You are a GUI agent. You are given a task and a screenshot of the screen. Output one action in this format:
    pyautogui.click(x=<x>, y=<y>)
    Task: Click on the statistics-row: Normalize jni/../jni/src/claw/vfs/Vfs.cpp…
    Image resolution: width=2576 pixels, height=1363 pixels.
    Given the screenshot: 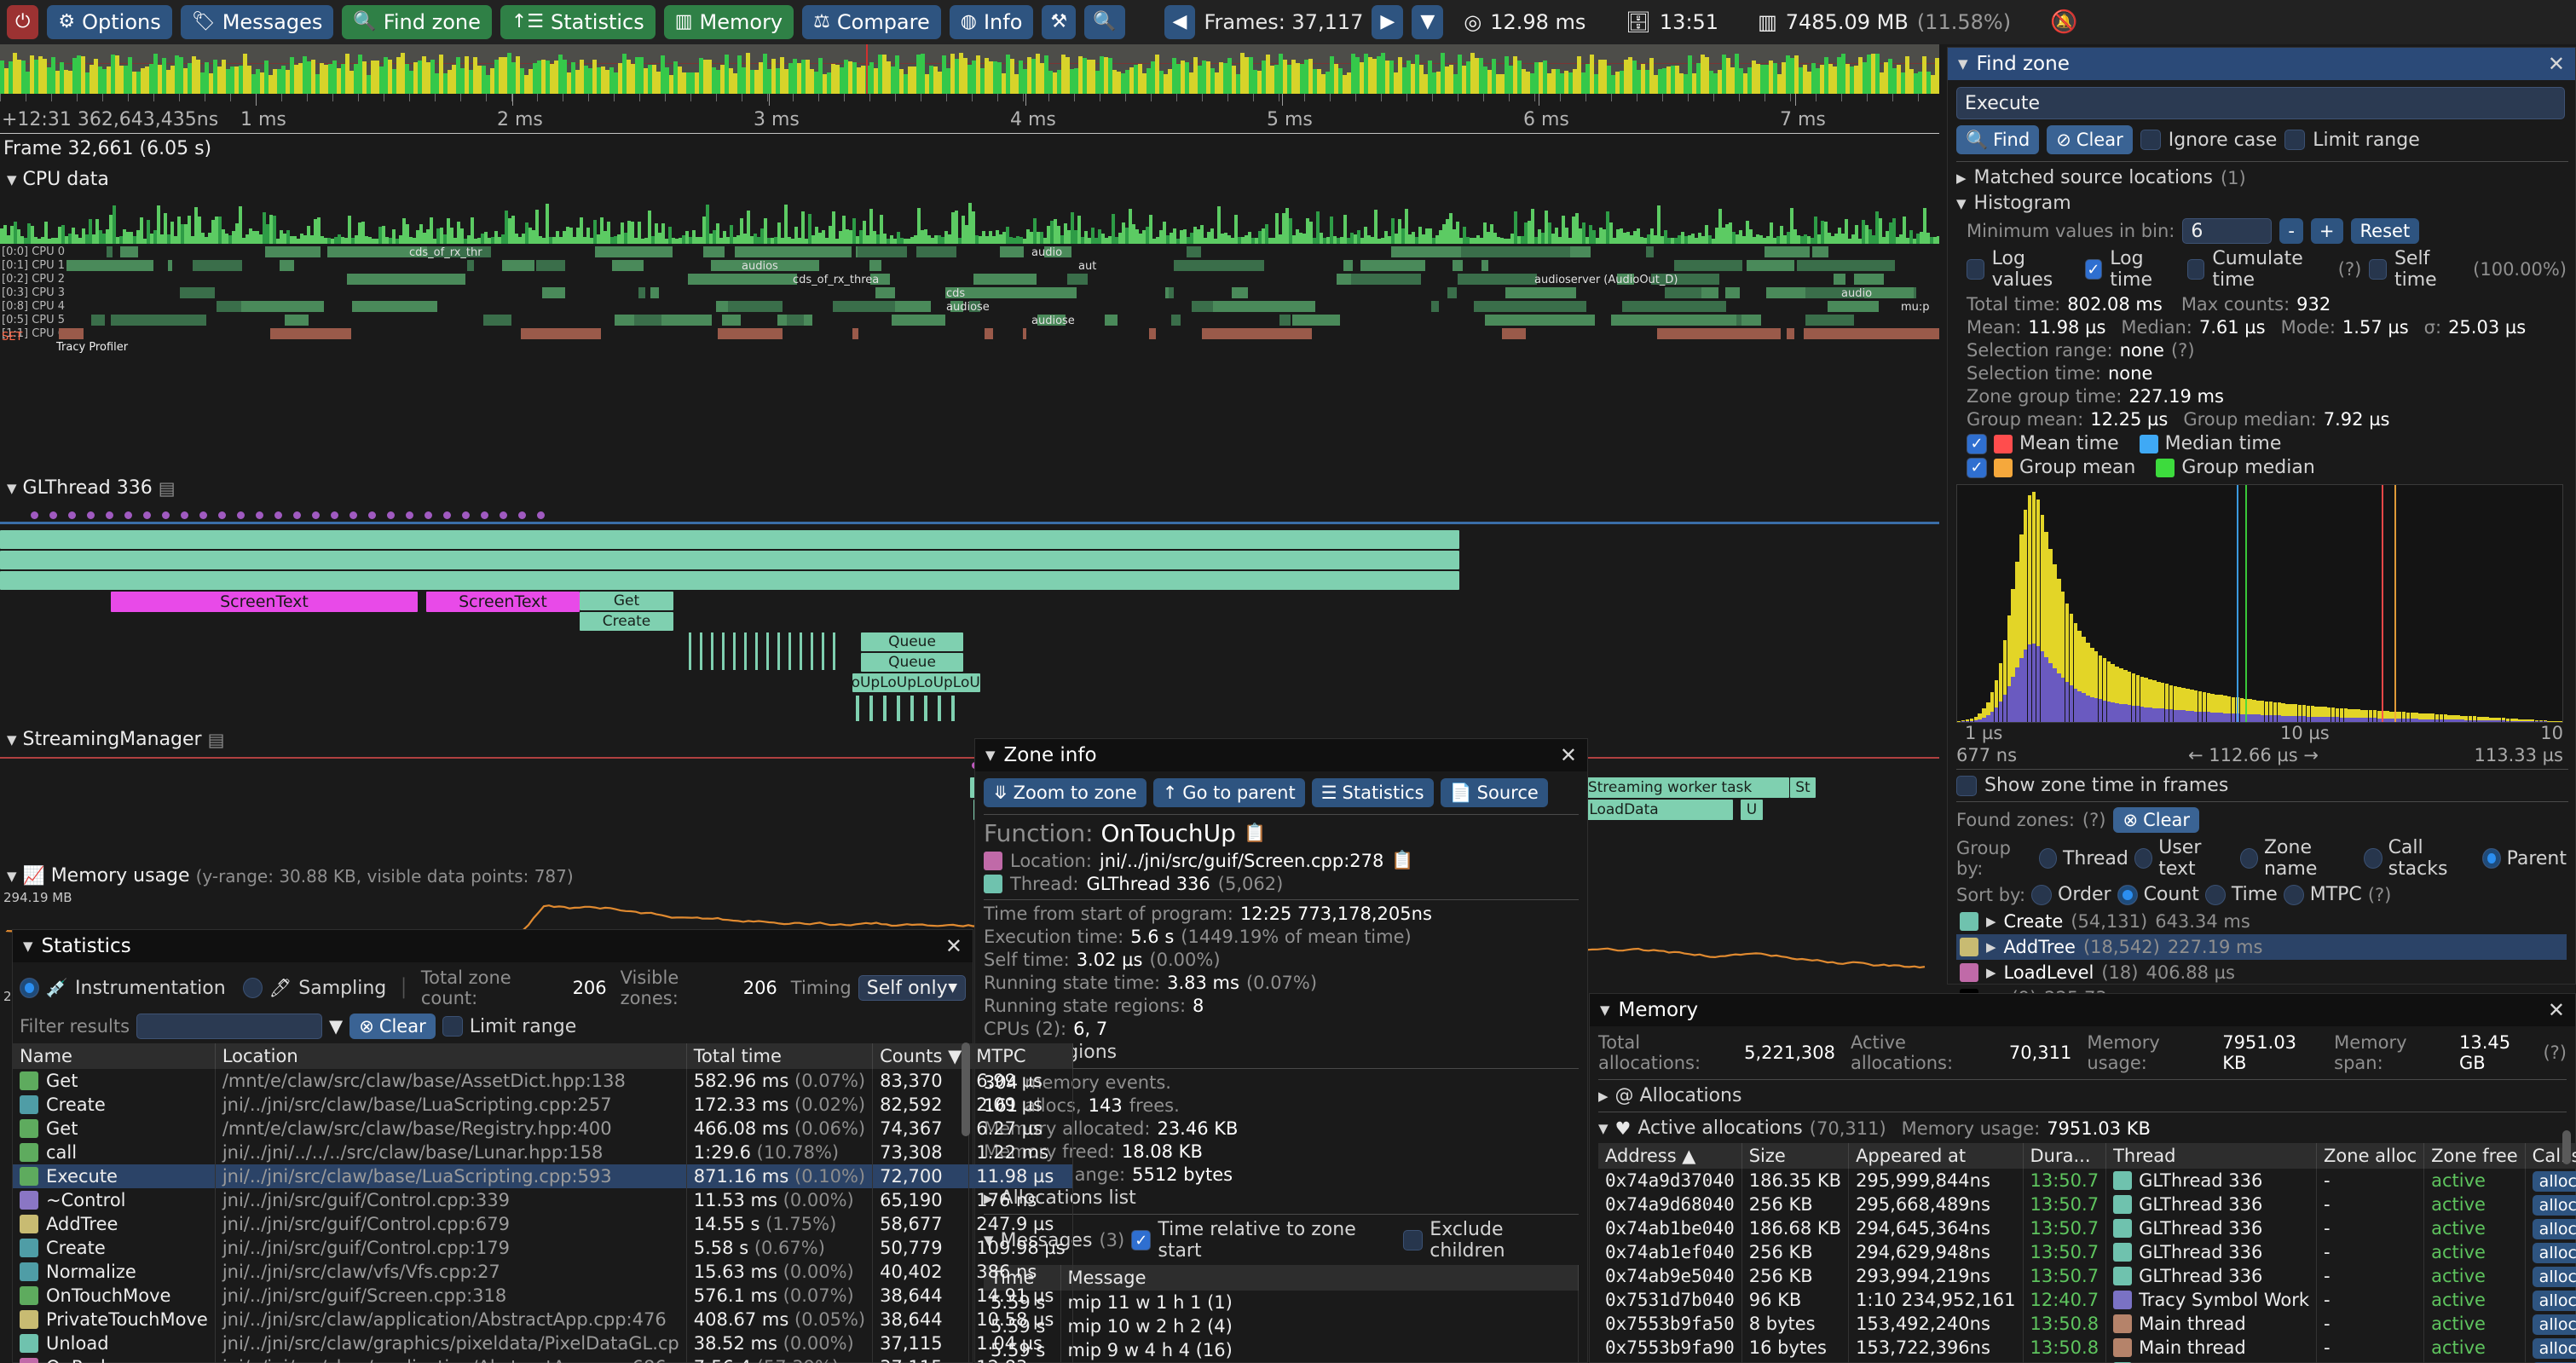 What is the action you would take?
    pyautogui.click(x=543, y=1272)
    